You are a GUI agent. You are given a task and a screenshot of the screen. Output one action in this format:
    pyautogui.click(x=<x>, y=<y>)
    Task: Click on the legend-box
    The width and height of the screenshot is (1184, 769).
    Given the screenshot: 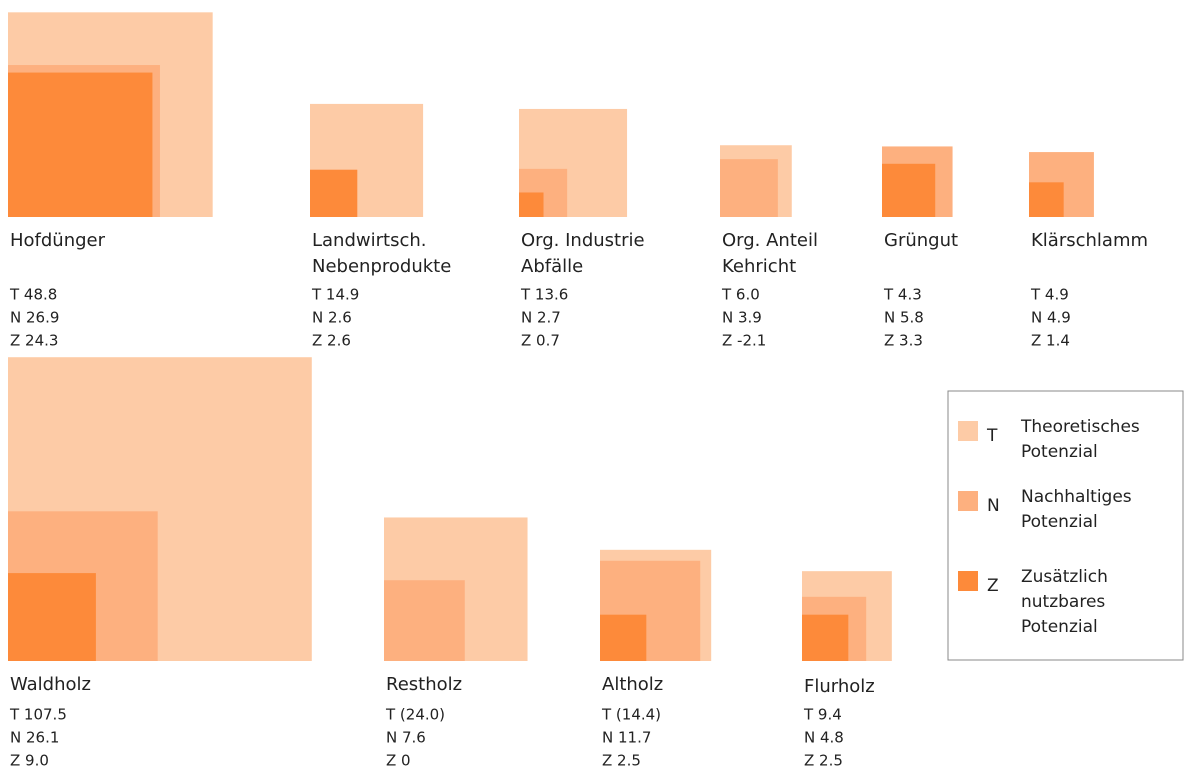 What is the action you would take?
    pyautogui.click(x=1065, y=525)
    